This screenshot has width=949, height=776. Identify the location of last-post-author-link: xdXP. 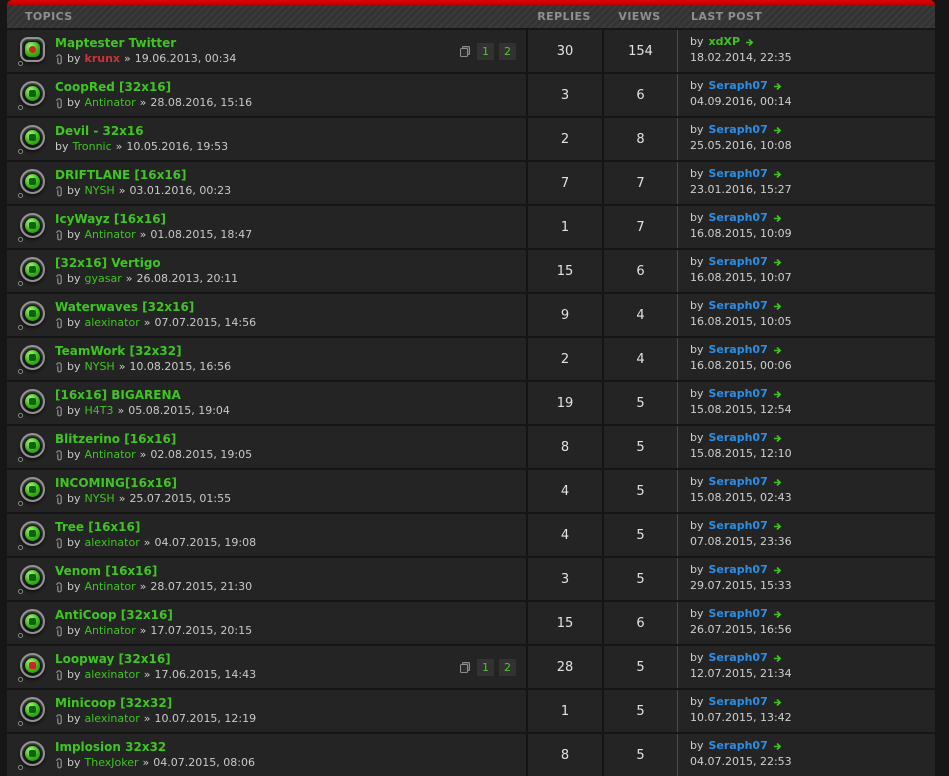
(724, 41).